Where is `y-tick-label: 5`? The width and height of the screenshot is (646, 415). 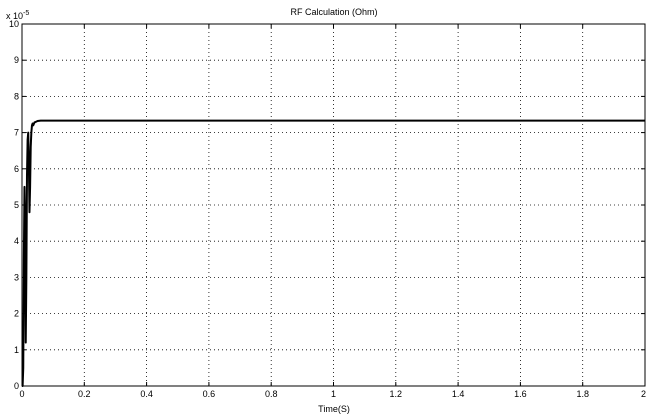
y-tick-label: 5 is located at coordinates (16, 205).